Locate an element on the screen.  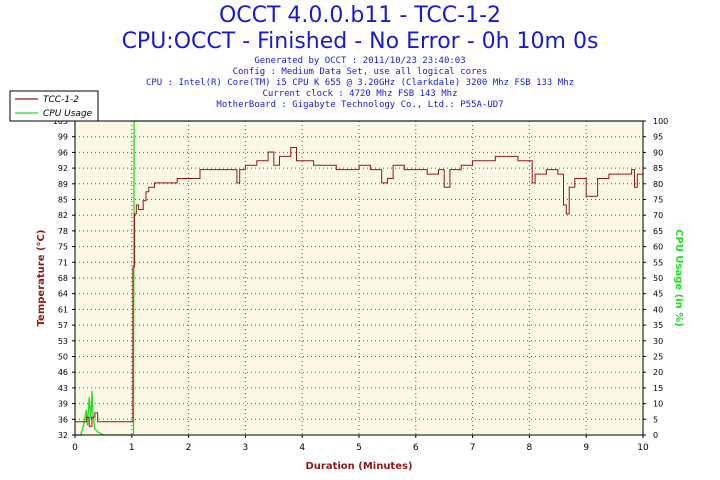
y-right-tick-label: 50 is located at coordinates (658, 278).